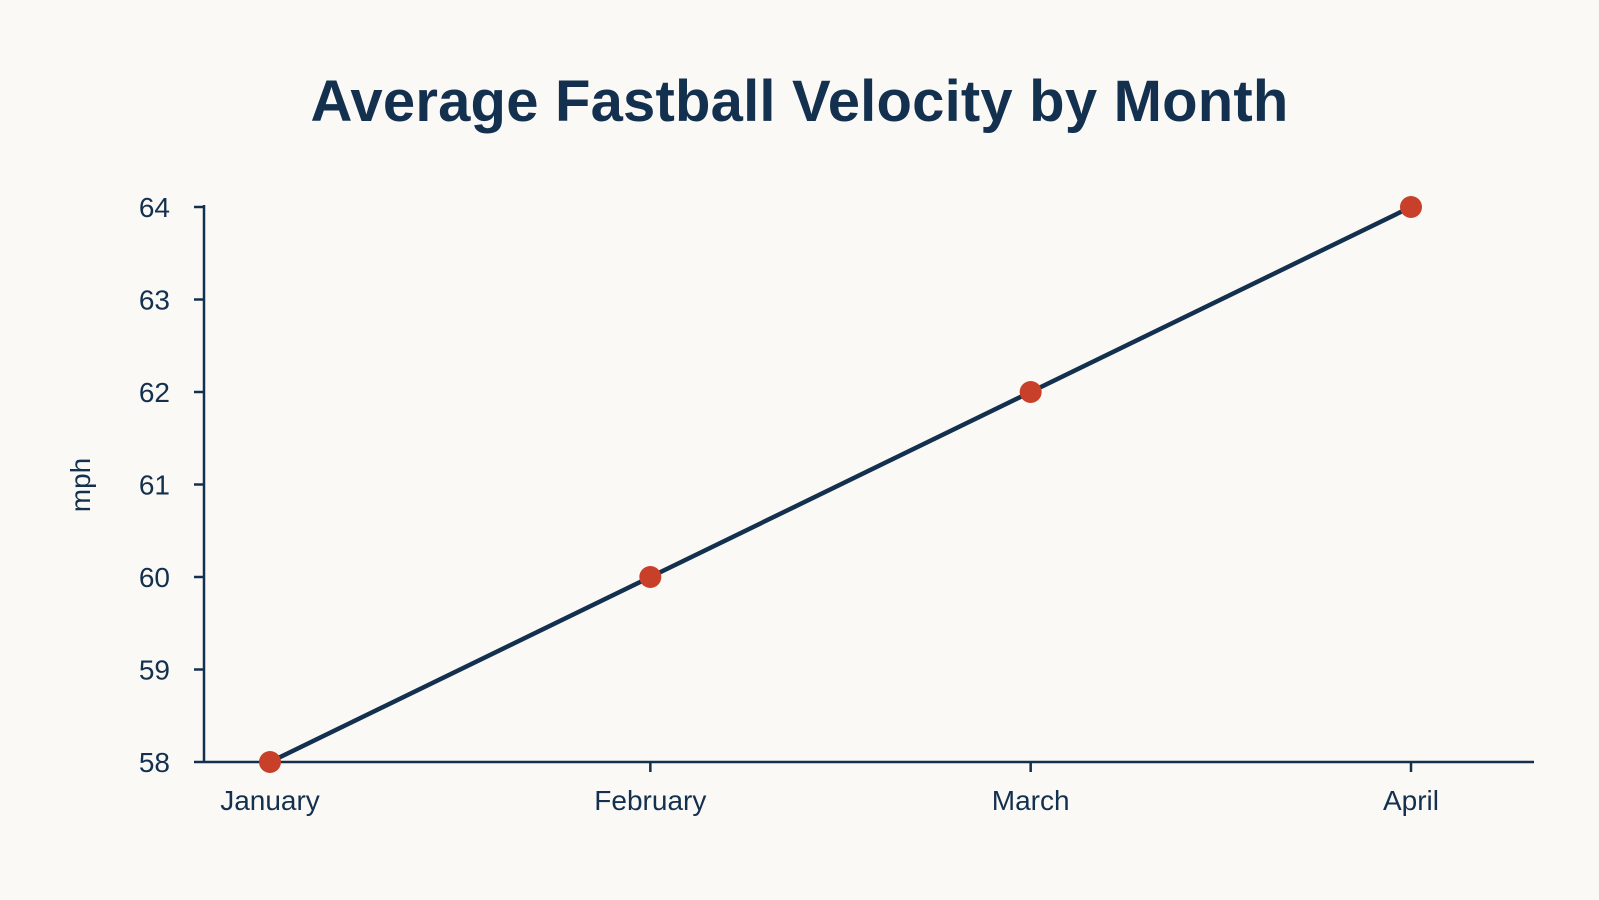 This screenshot has height=900, width=1599. I want to click on y-axis-ticks: 58 59 60 61 62 63 64, so click(171, 485).